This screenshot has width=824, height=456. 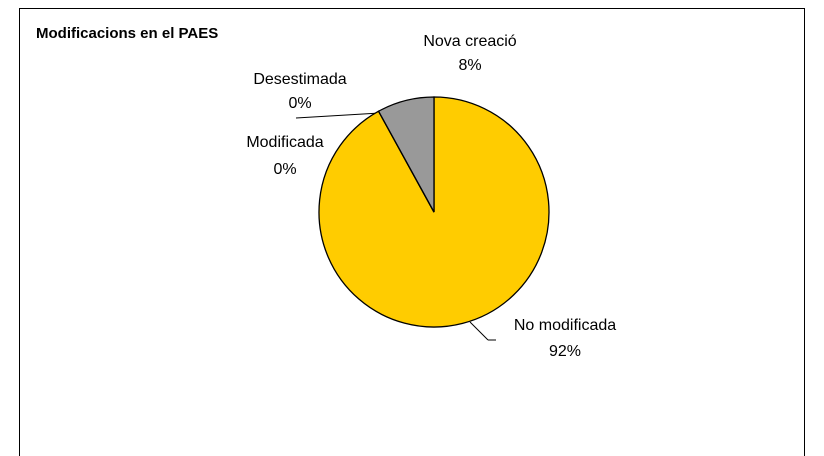 I want to click on slice-label: No modificada, so click(x=565, y=325).